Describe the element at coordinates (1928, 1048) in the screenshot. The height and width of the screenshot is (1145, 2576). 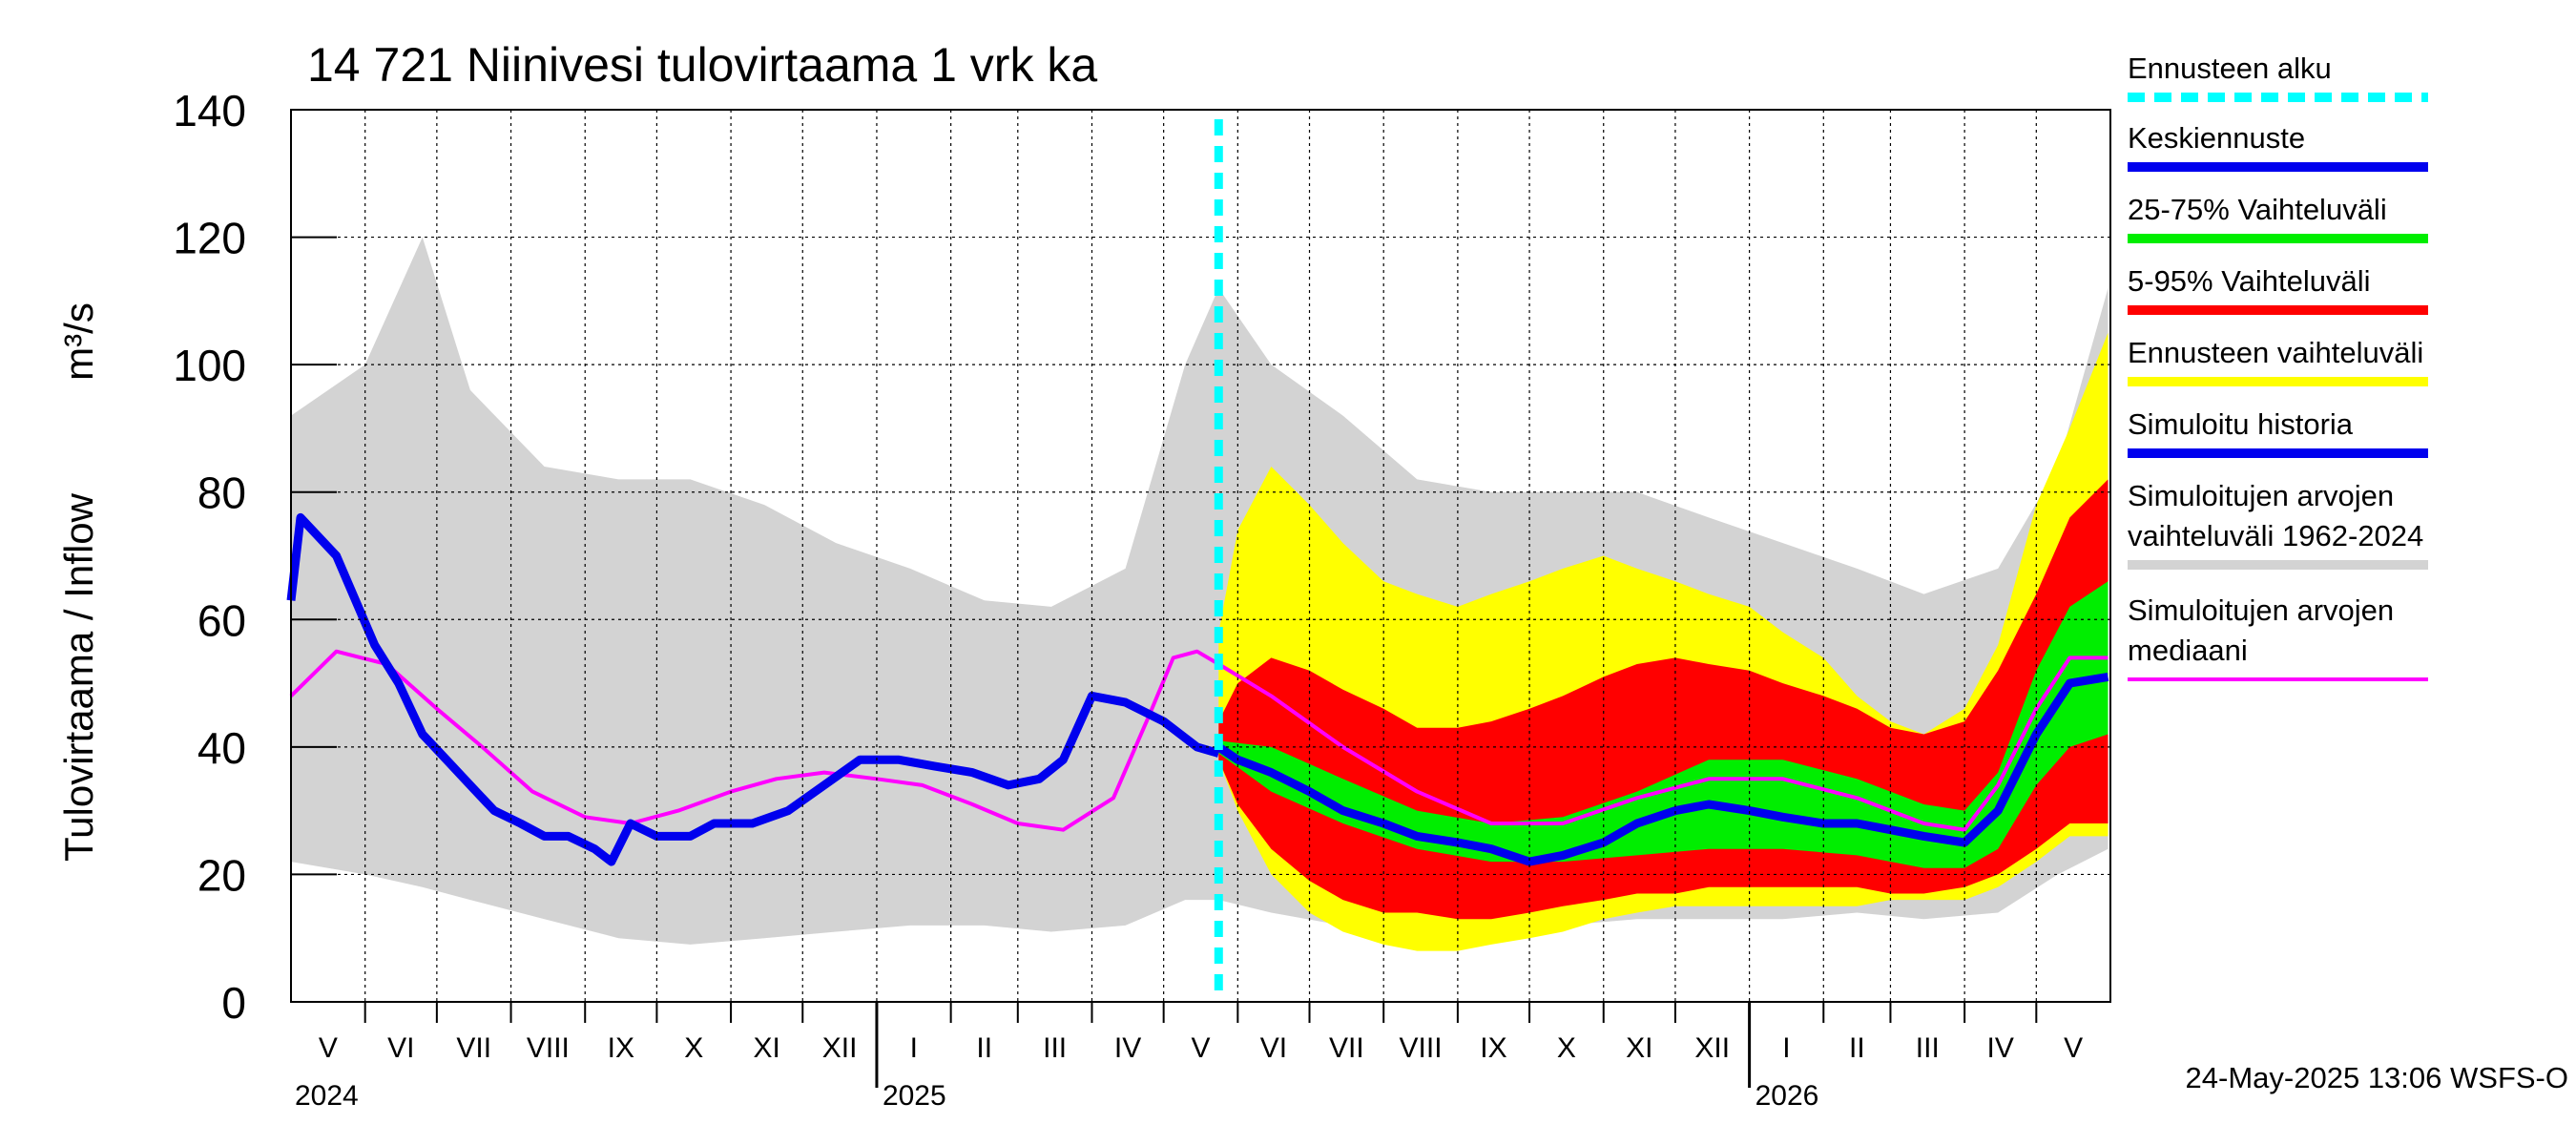
I see `month-label-22: III` at that location.